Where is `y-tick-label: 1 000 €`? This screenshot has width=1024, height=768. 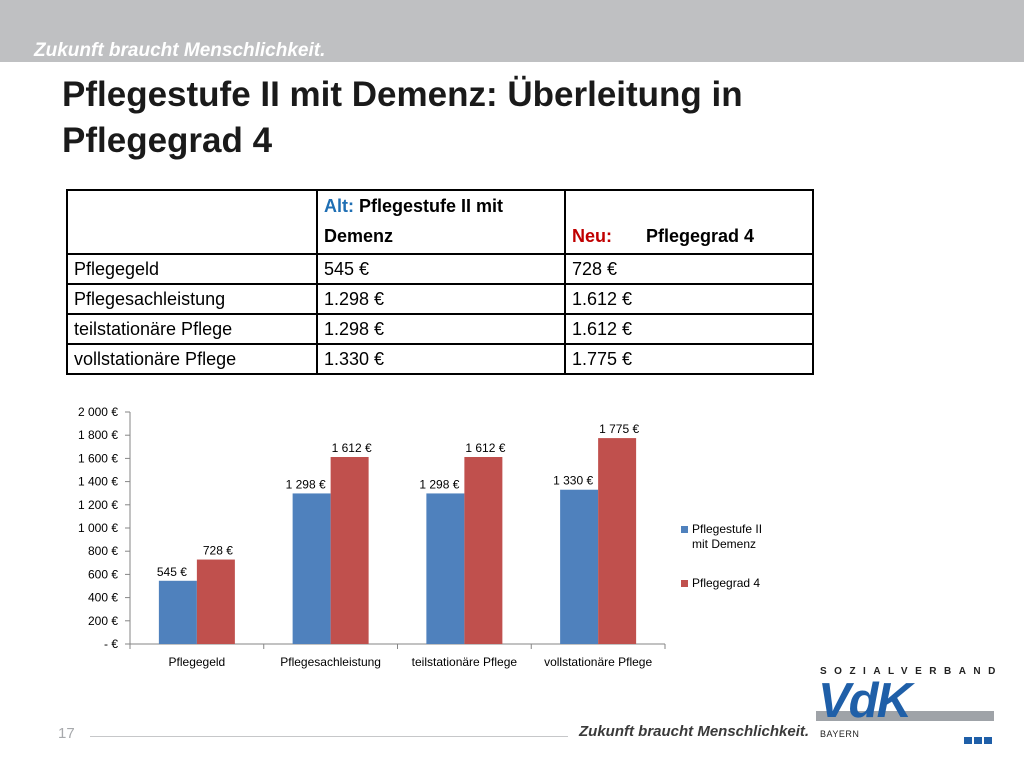
y-tick-label: 1 000 € is located at coordinates (98, 528).